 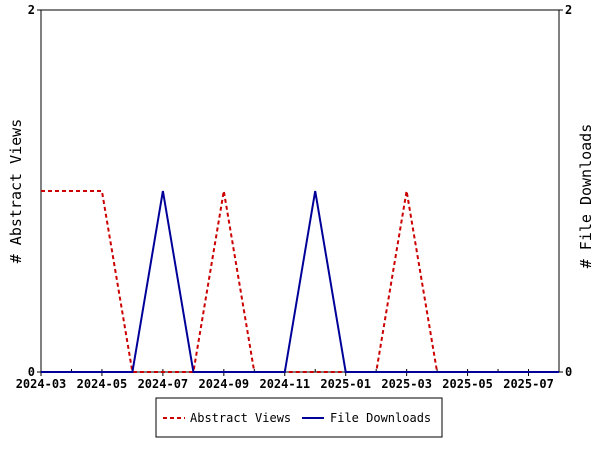 What do you see at coordinates (34, 191) in the screenshot?
I see `y-axis-left: 02` at bounding box center [34, 191].